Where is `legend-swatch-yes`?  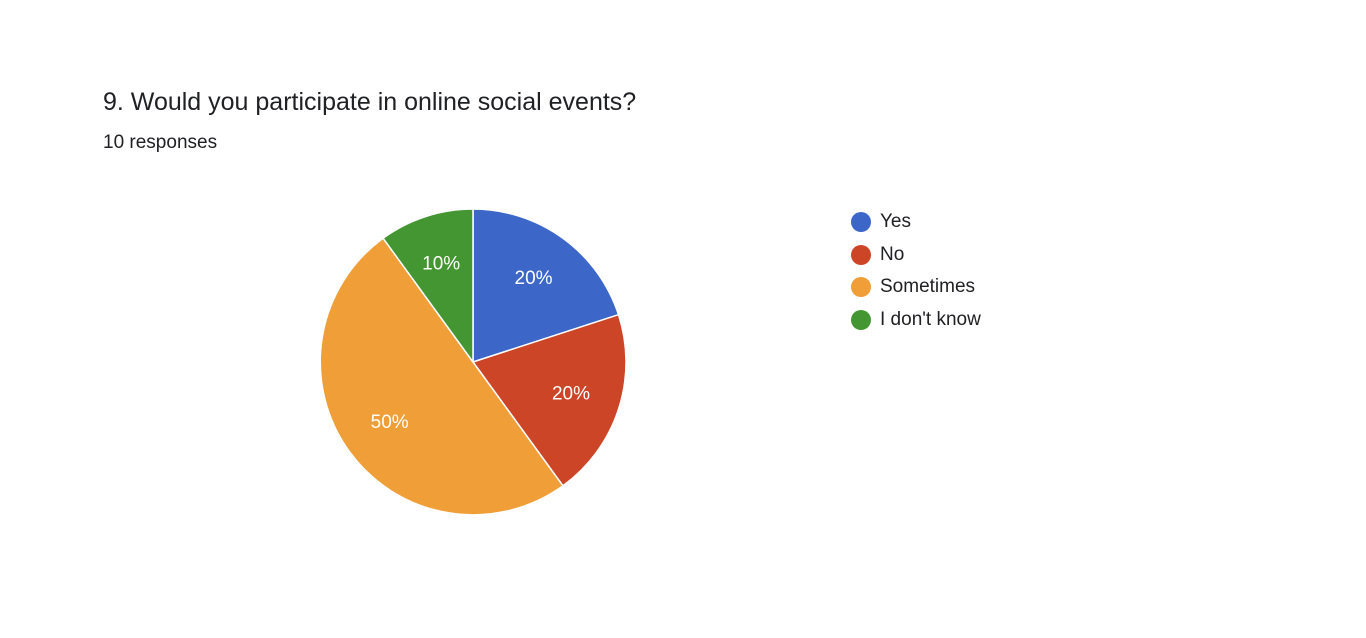
legend-swatch-yes is located at coordinates (861, 222).